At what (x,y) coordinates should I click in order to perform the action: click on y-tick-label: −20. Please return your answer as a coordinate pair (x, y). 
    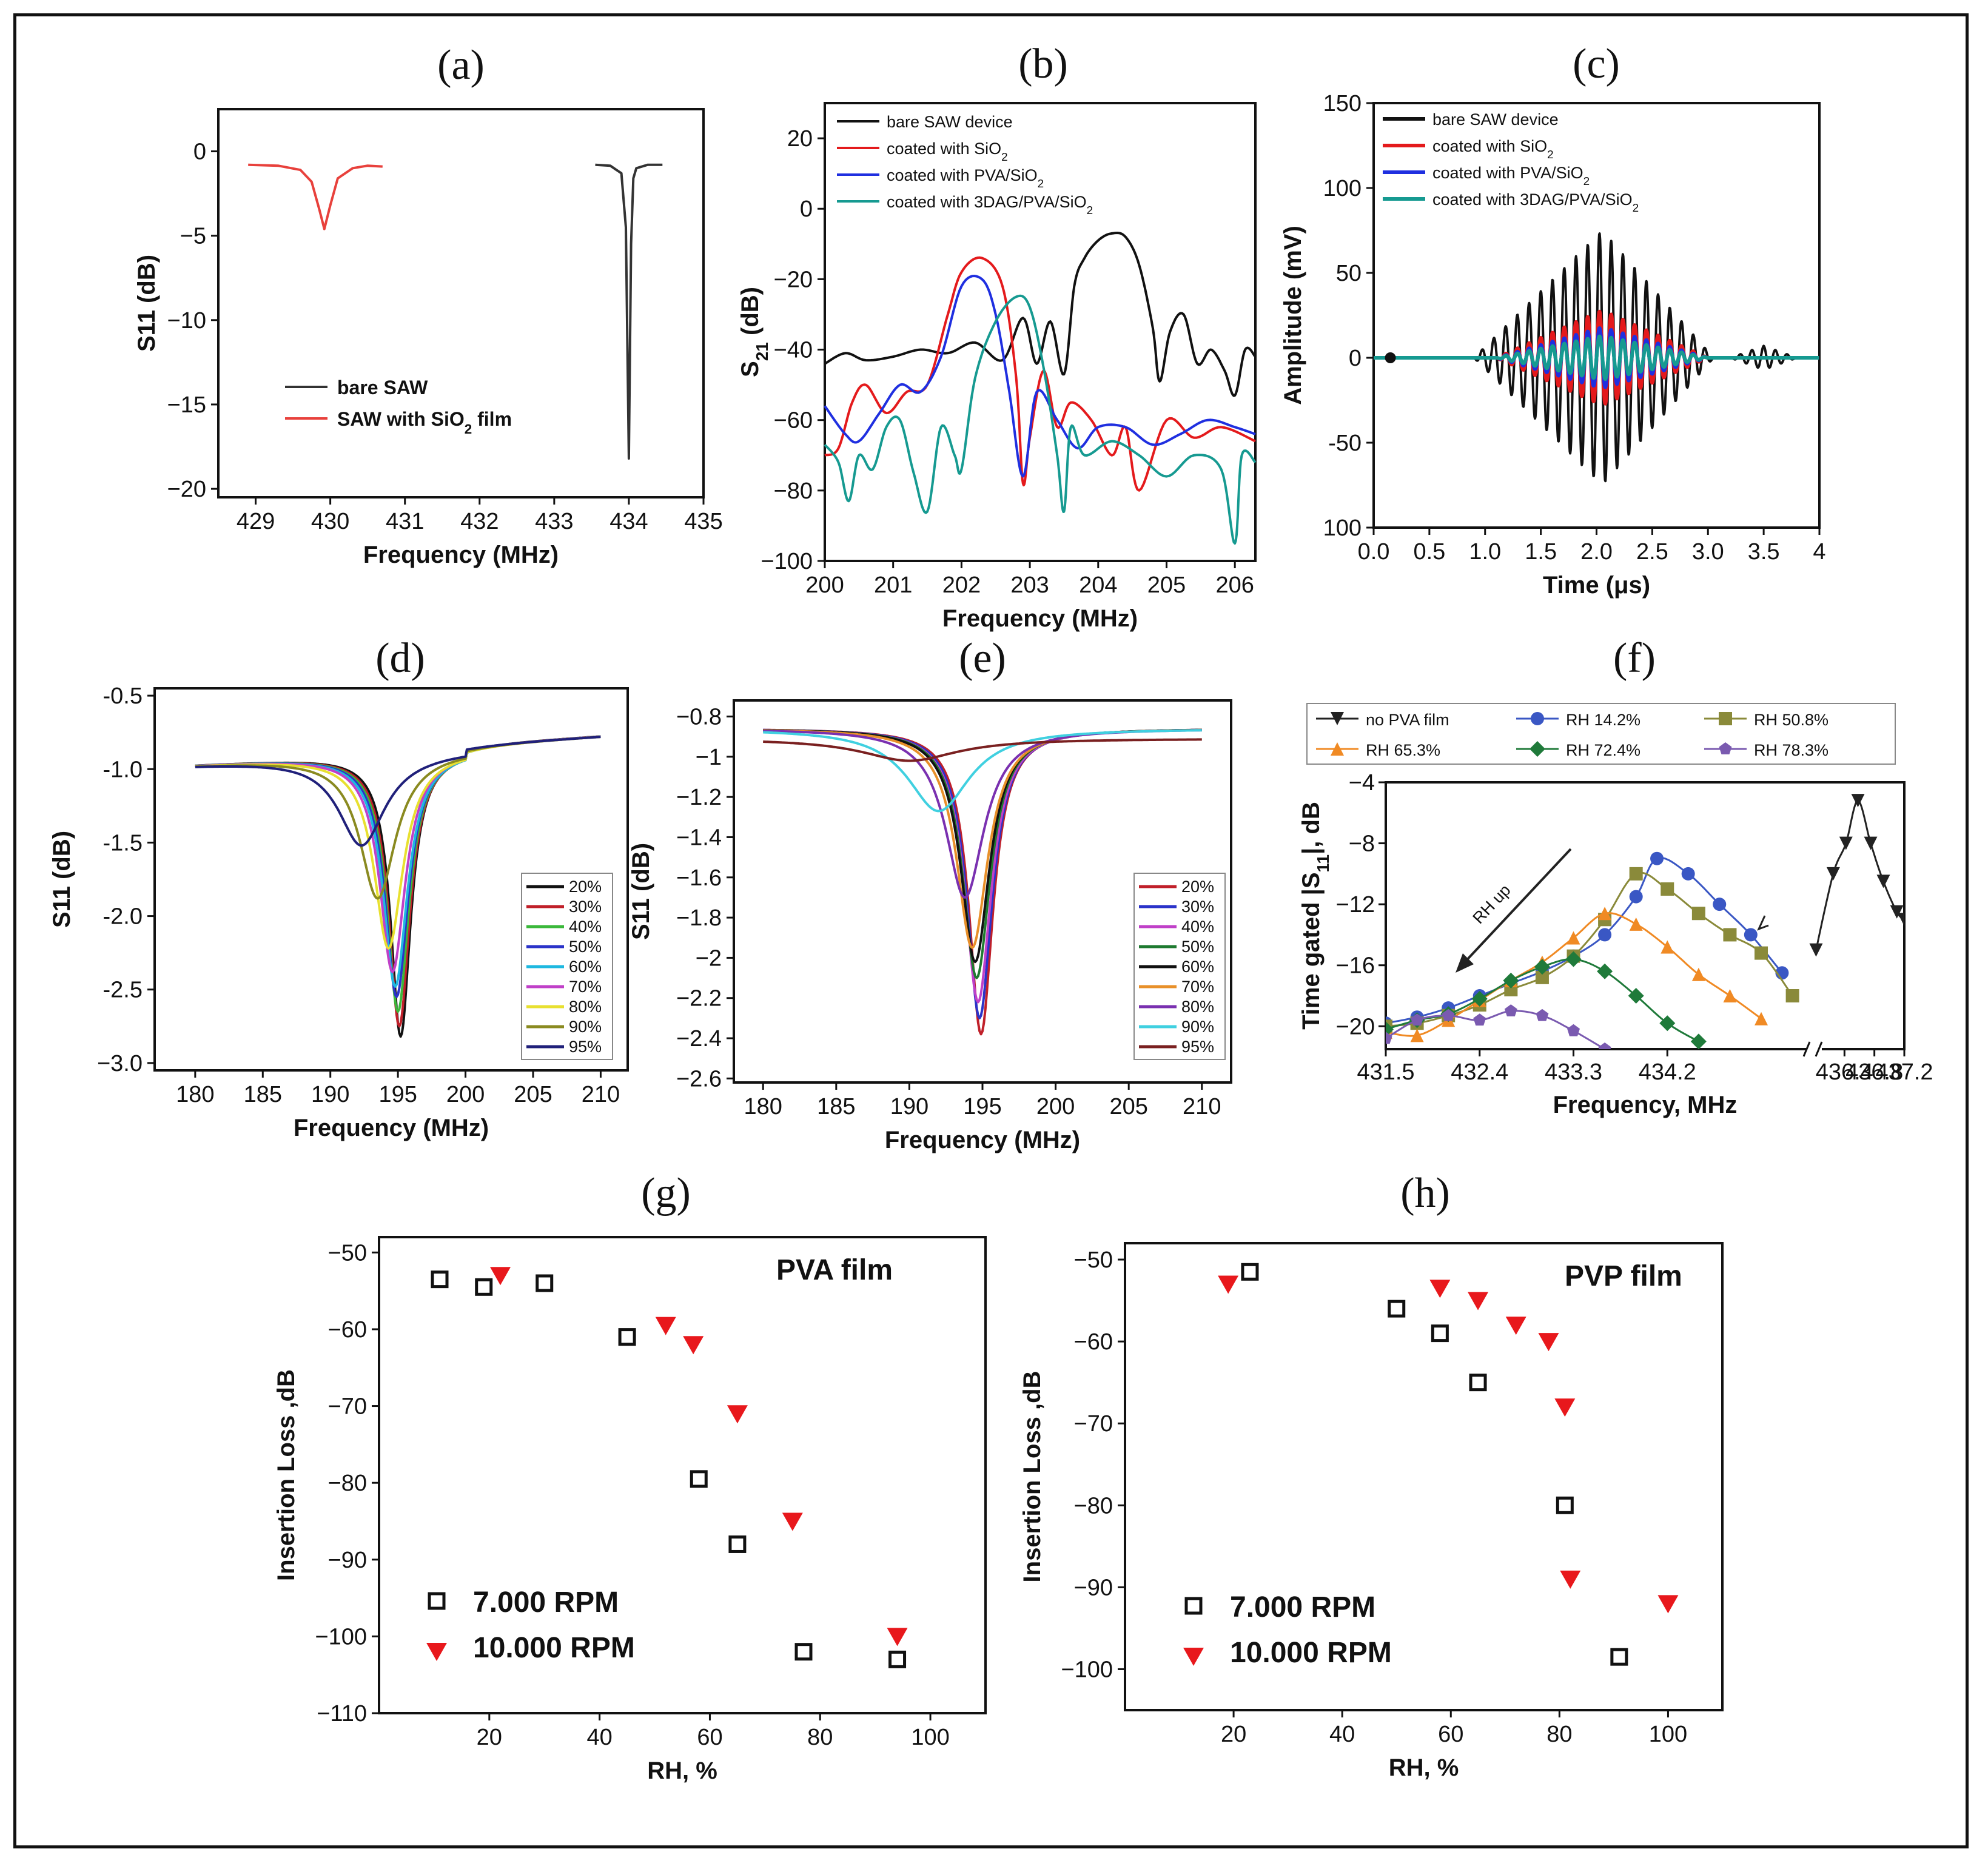
    Looking at the image, I should click on (1355, 1026).